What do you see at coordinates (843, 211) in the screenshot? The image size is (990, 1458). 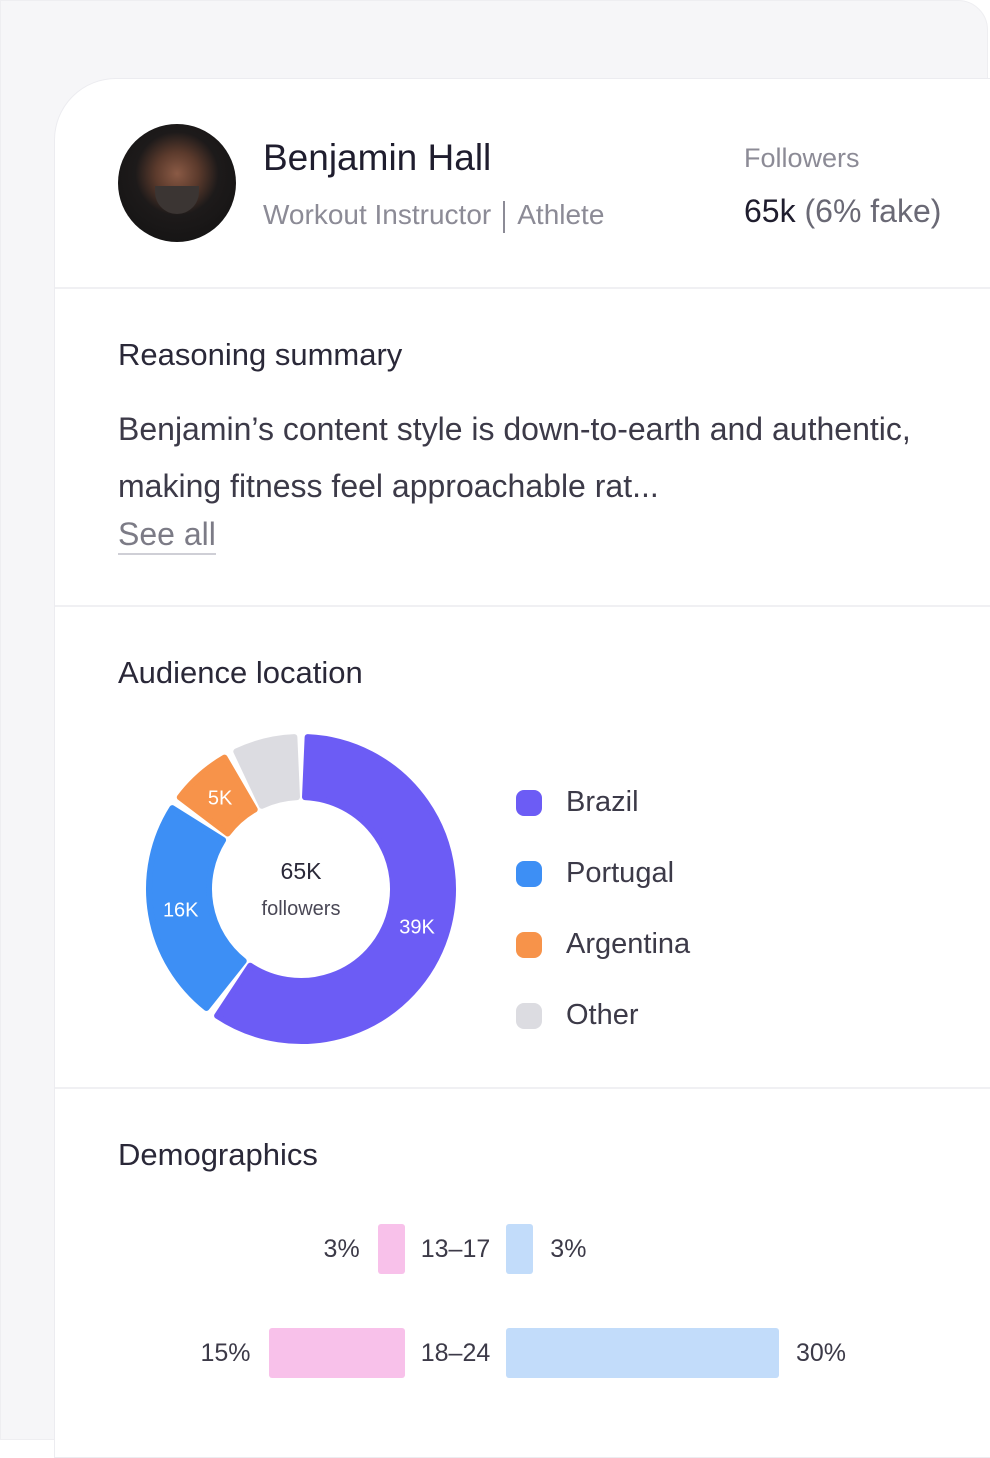 I see `followers-value: 65k (6% fake)` at bounding box center [843, 211].